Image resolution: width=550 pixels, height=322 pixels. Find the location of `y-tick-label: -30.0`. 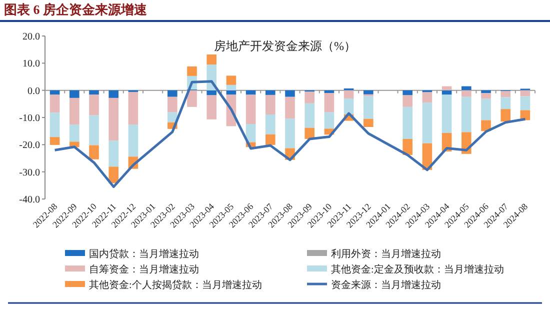

y-tick-label: -30.0 is located at coordinates (29, 172).